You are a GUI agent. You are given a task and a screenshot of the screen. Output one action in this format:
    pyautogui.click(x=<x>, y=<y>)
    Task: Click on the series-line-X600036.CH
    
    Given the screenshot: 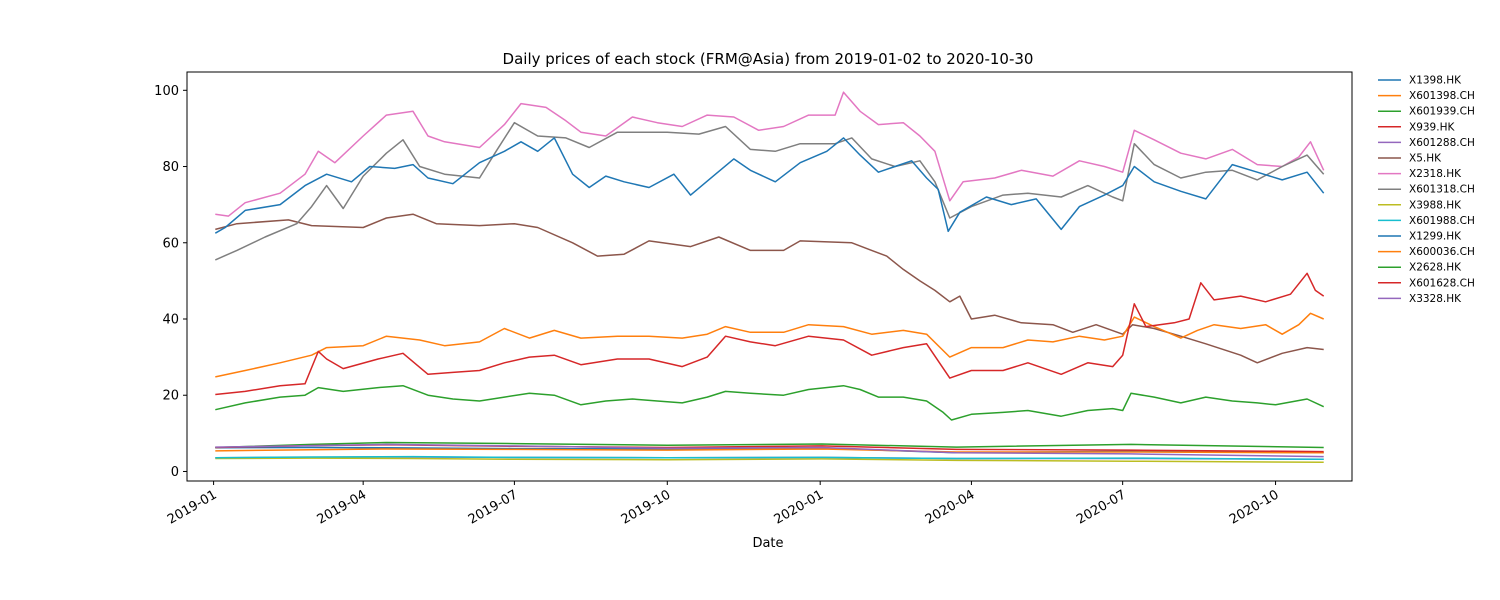 What is the action you would take?
    pyautogui.click(x=769, y=345)
    